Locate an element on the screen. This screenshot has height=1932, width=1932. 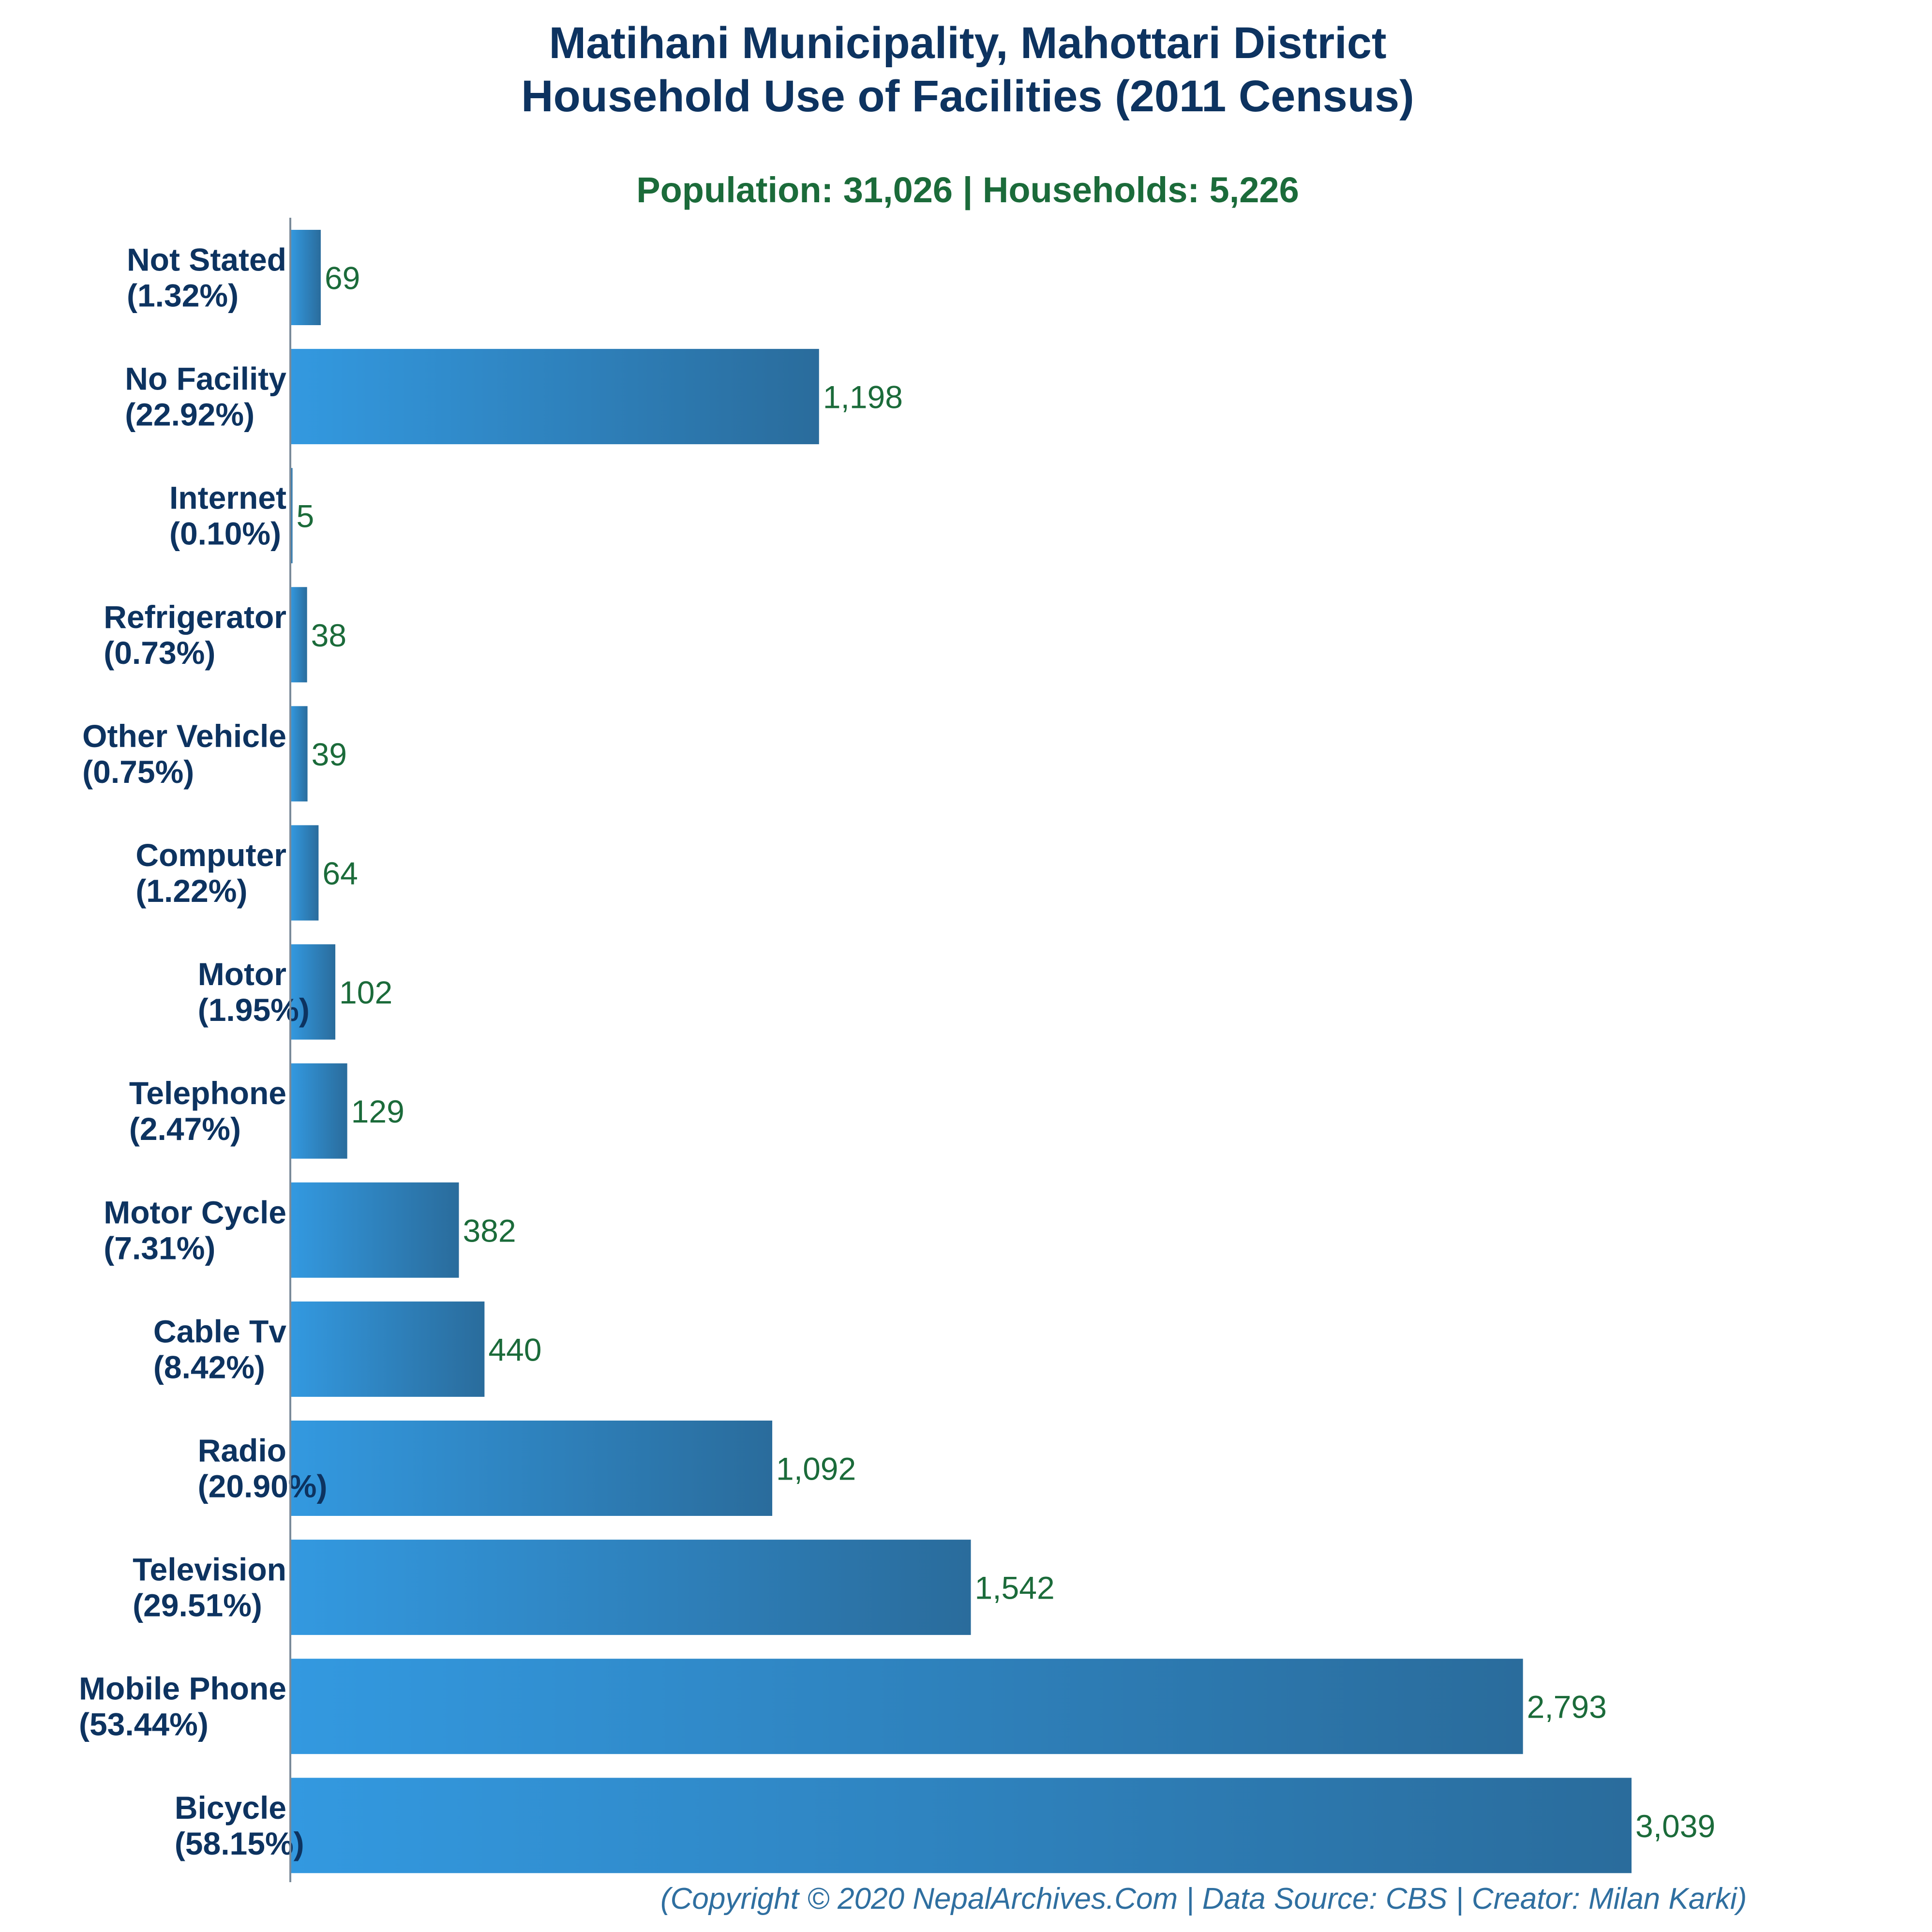
category-label-1: No Facility is located at coordinates (205, 379).